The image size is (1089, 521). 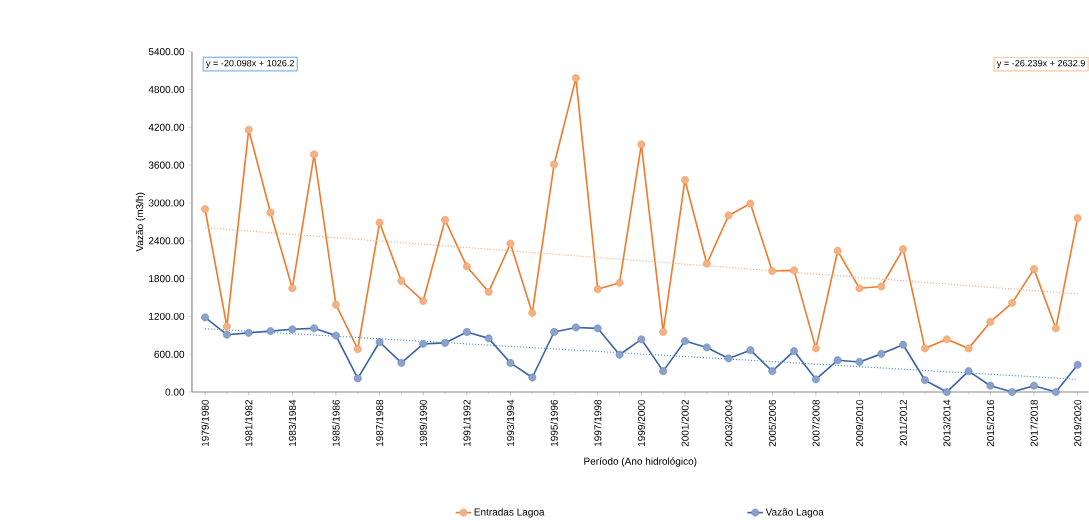 I want to click on x-tick-label: 2003/2004, so click(x=728, y=423).